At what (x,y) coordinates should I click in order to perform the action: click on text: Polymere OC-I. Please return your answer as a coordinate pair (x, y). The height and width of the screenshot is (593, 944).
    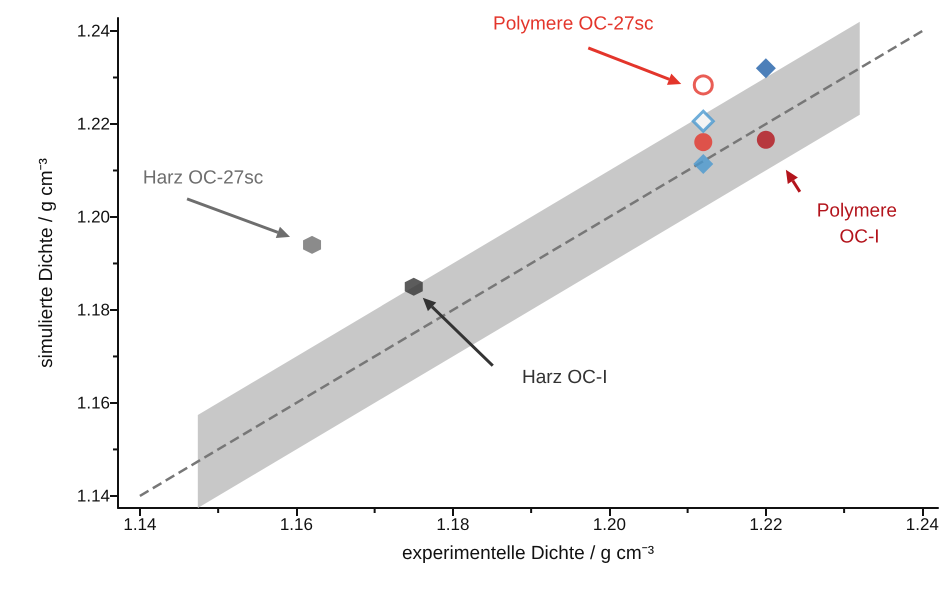
    Looking at the image, I should click on (856, 224).